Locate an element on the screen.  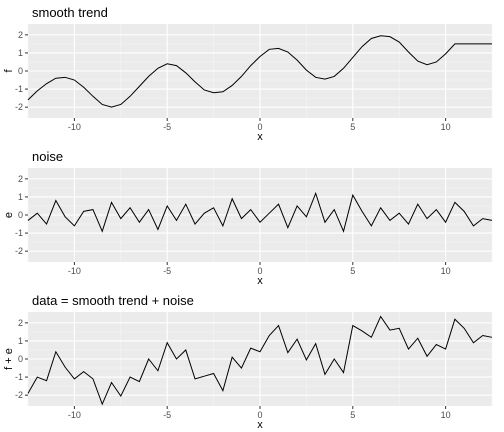
y-axis-label: f + e is located at coordinates (9, 359).